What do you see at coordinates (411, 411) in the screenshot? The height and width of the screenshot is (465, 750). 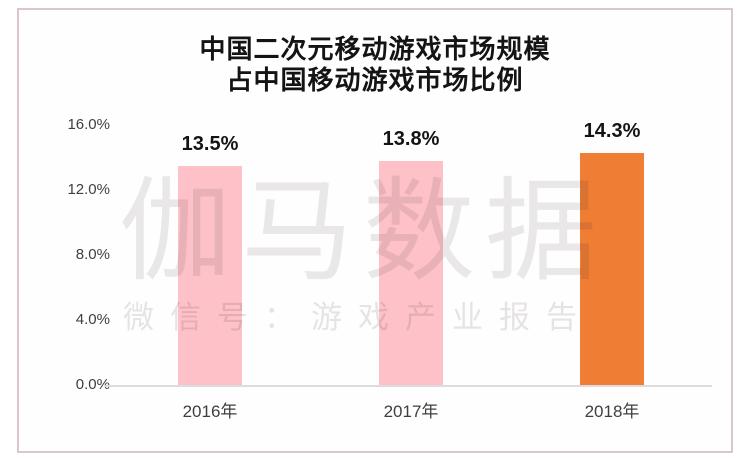 I see `x-category-label: 2017年` at bounding box center [411, 411].